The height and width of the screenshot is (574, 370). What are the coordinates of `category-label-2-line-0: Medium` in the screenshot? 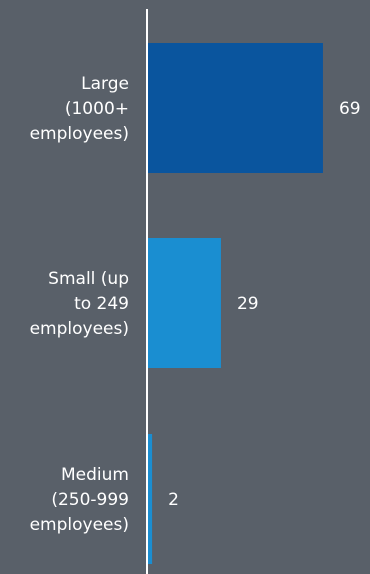 It's located at (95, 475).